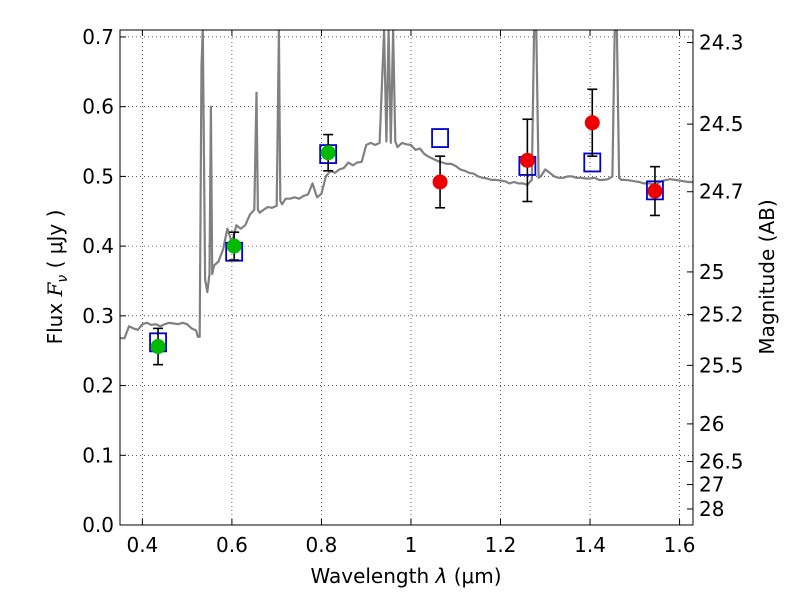  Describe the element at coordinates (711, 272) in the screenshot. I see `y2-tick-label: 25` at that location.